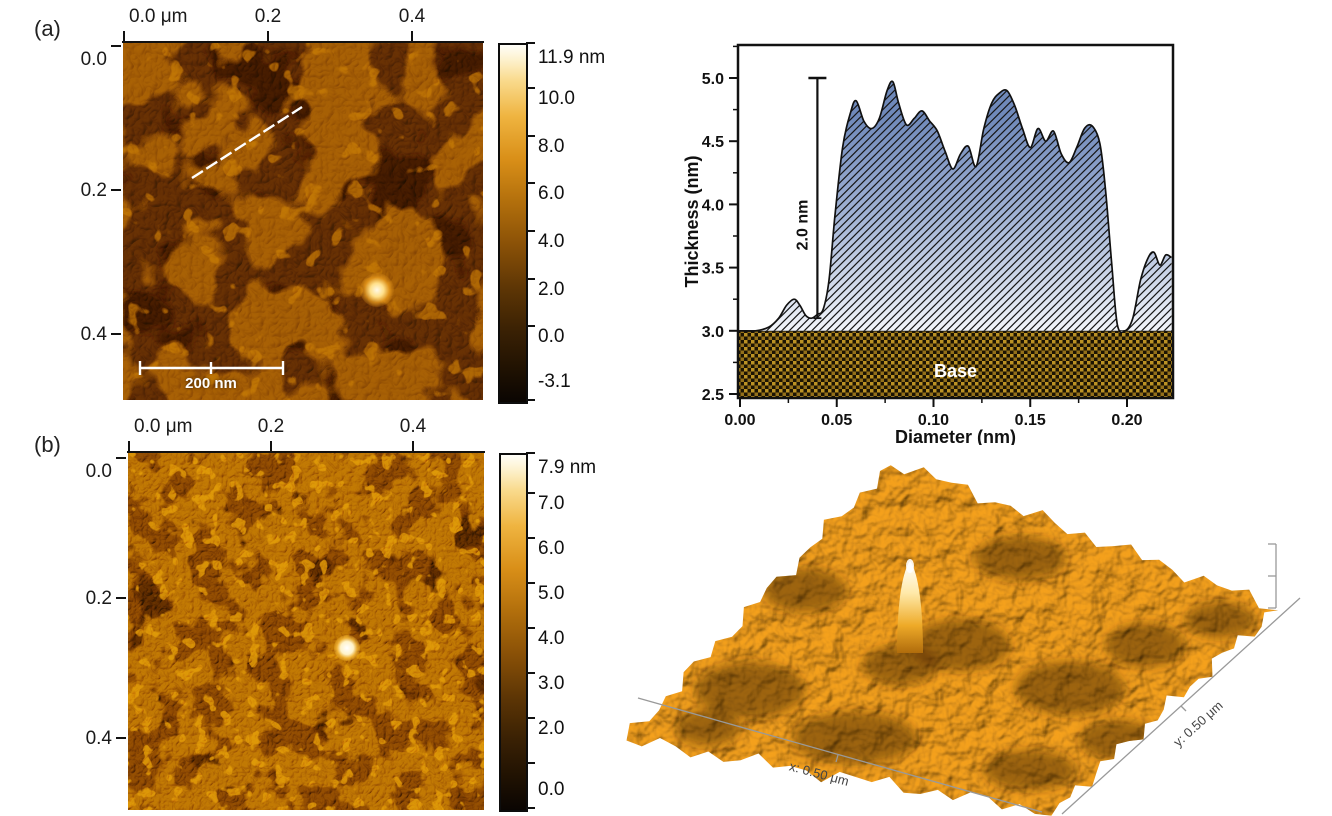  What do you see at coordinates (377, 290) in the screenshot?
I see `bright-particle-a` at bounding box center [377, 290].